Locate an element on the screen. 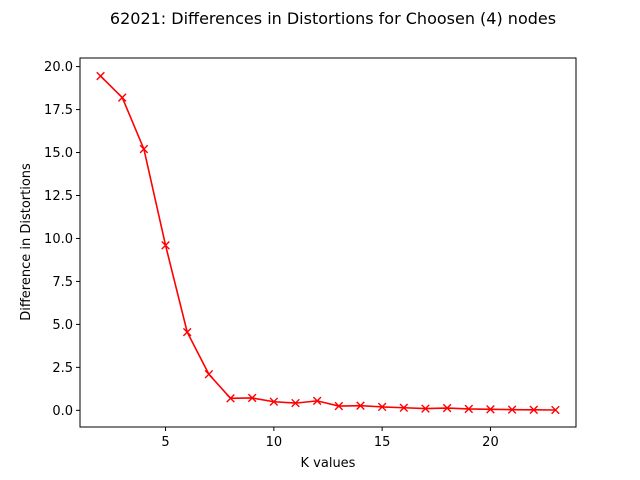 The width and height of the screenshot is (640, 480). y-tick-label: 0.0 is located at coordinates (62, 411).